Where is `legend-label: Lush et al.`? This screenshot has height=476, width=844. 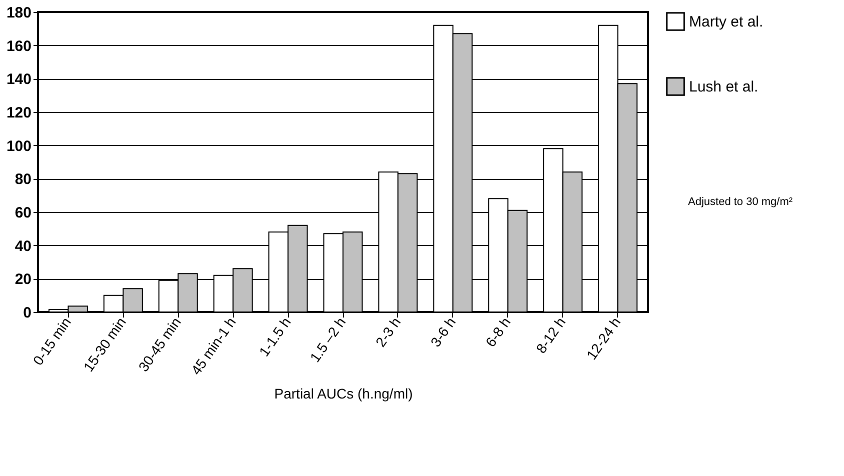 legend-label: Lush et al. is located at coordinates (723, 87).